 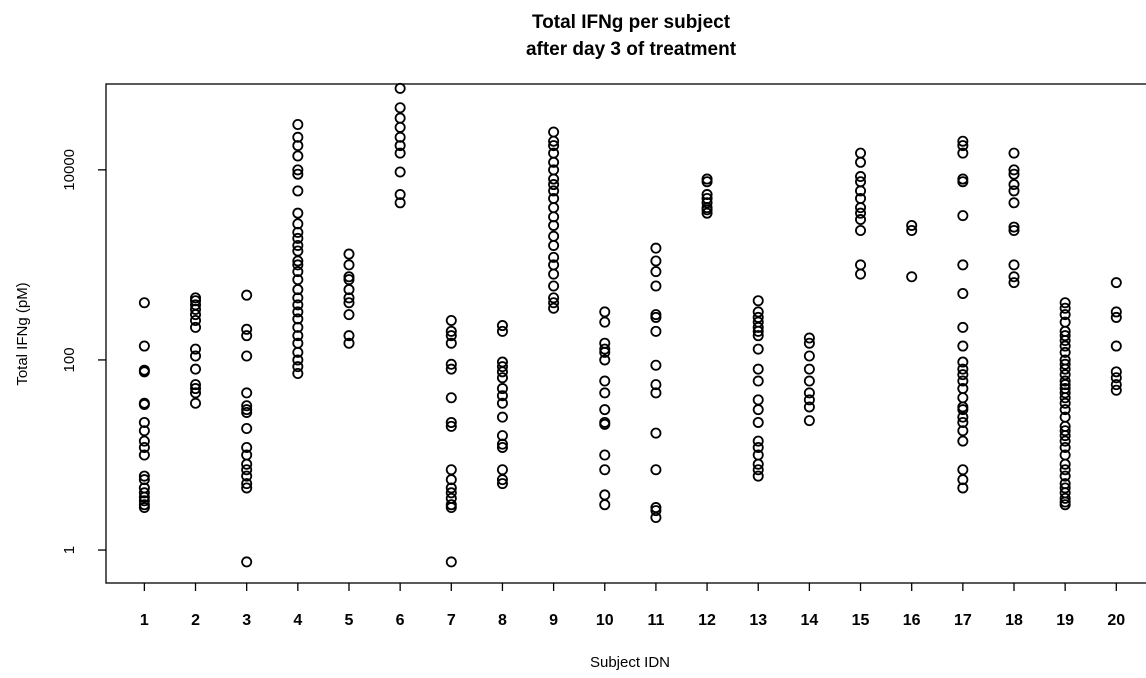 I want to click on x-tick-label-12: 12, so click(x=707, y=620).